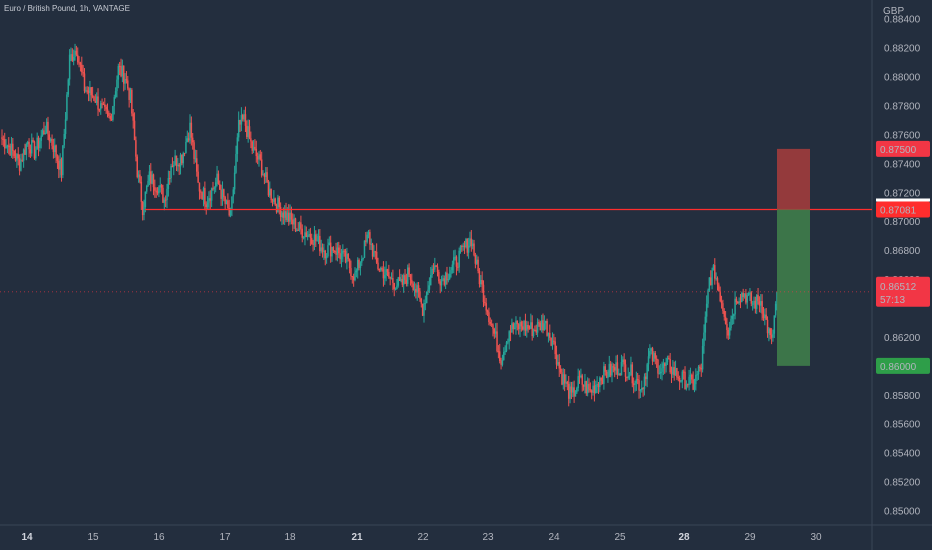 This screenshot has height=550, width=932. Describe the element at coordinates (902, 193) in the screenshot. I see `y-tick-label: 0.87200` at that location.